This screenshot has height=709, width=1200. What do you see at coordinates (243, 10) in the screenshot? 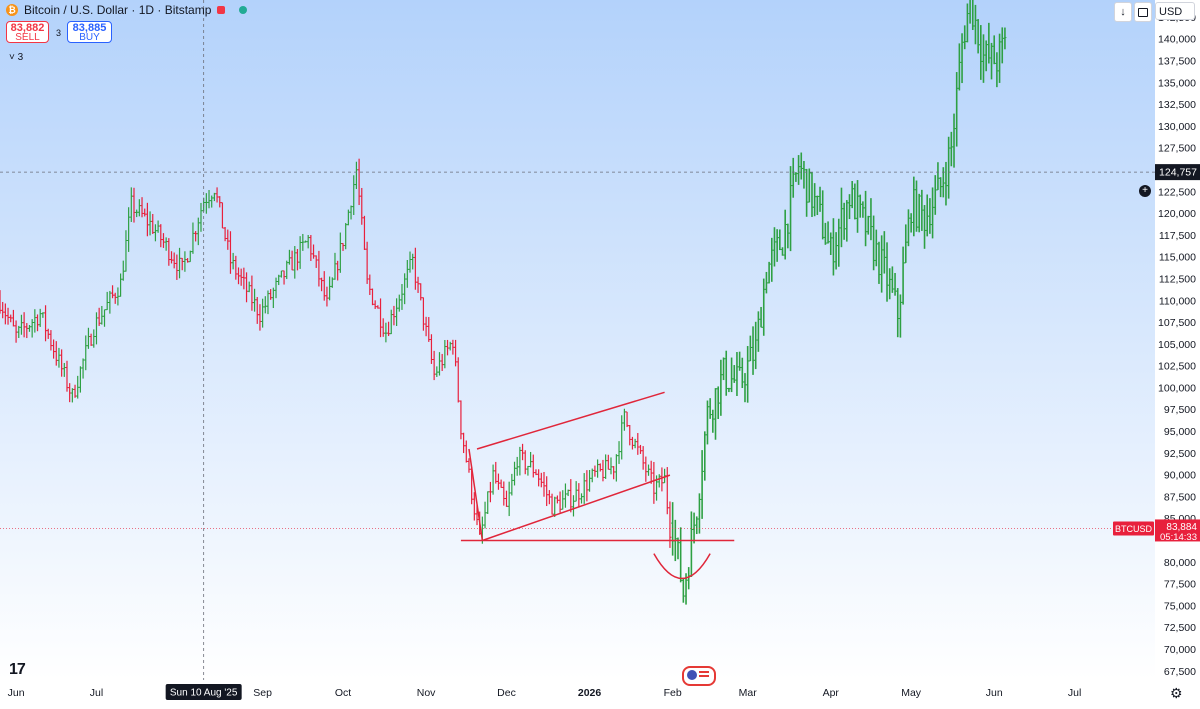
I see `status-dot-icon` at bounding box center [243, 10].